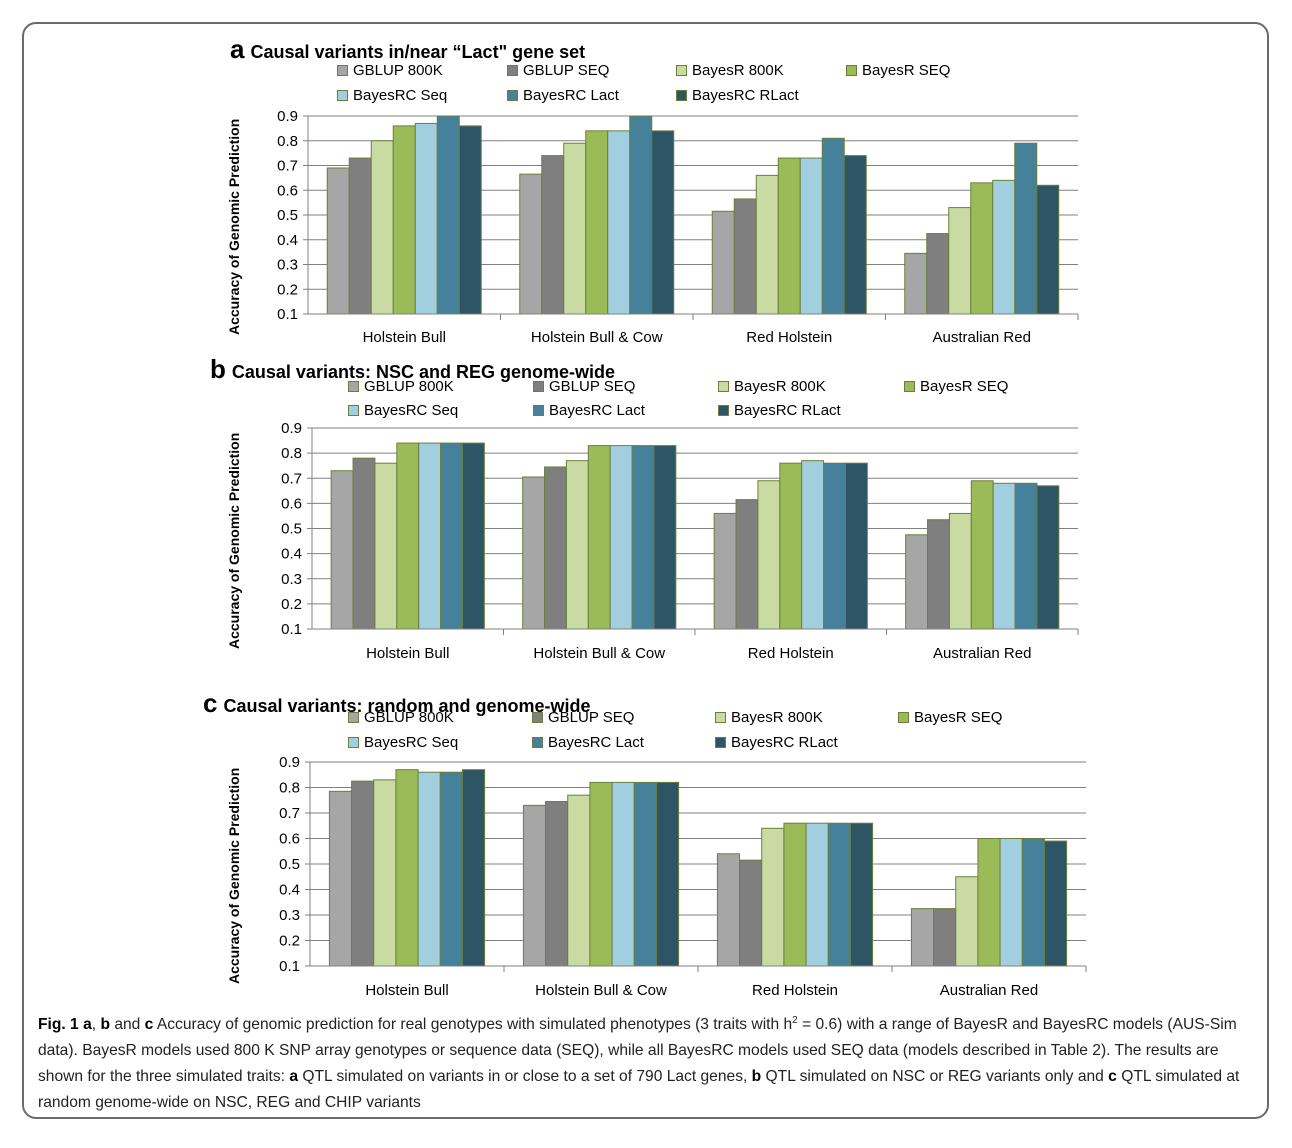 The image size is (1292, 1148). I want to click on legend-label: BayesRC Seq, so click(411, 742).